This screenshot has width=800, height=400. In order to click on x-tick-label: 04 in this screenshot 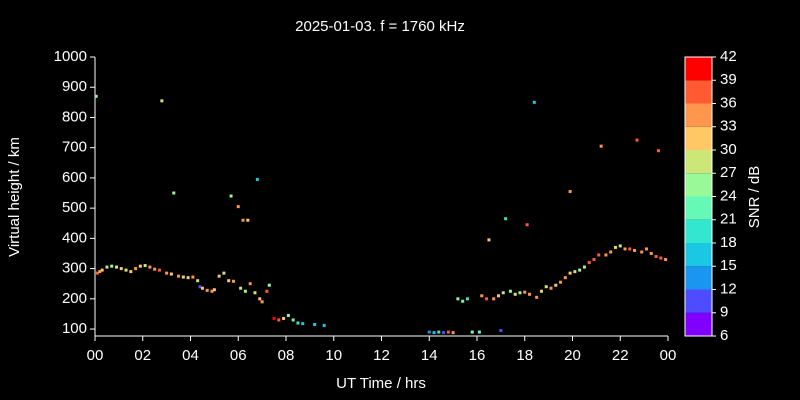, I will do `click(190, 355)`.